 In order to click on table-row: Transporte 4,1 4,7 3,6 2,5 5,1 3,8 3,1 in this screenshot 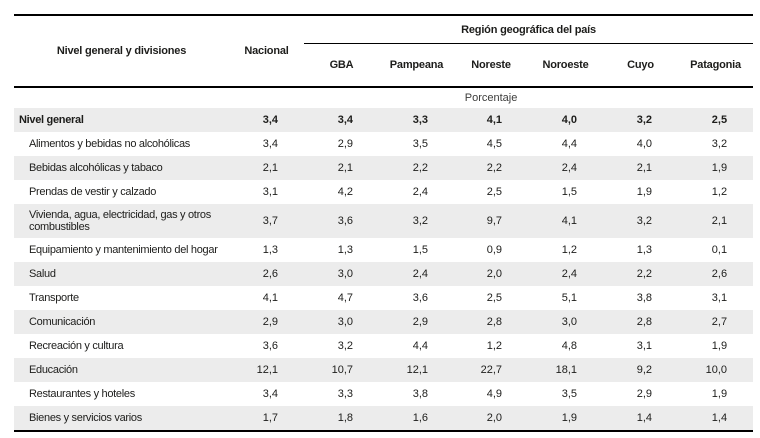, I will do `click(383, 298)`.